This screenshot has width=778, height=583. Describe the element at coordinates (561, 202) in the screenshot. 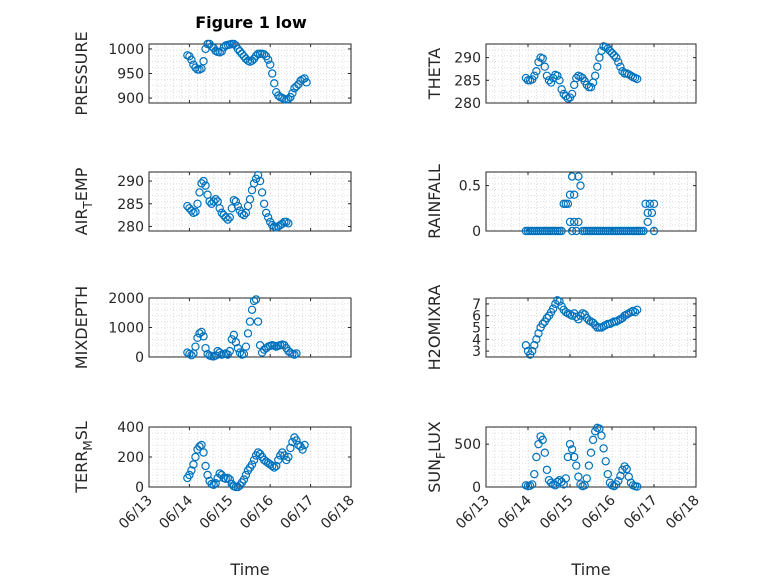

I see `subplot-4: 0 0.5 RAINFALL` at that location.